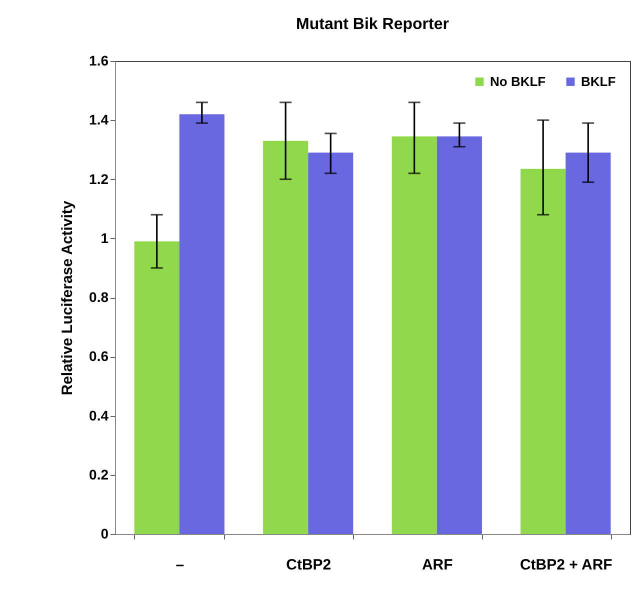  What do you see at coordinates (309, 565) in the screenshot?
I see `x-tick-label: CtBP2` at bounding box center [309, 565].